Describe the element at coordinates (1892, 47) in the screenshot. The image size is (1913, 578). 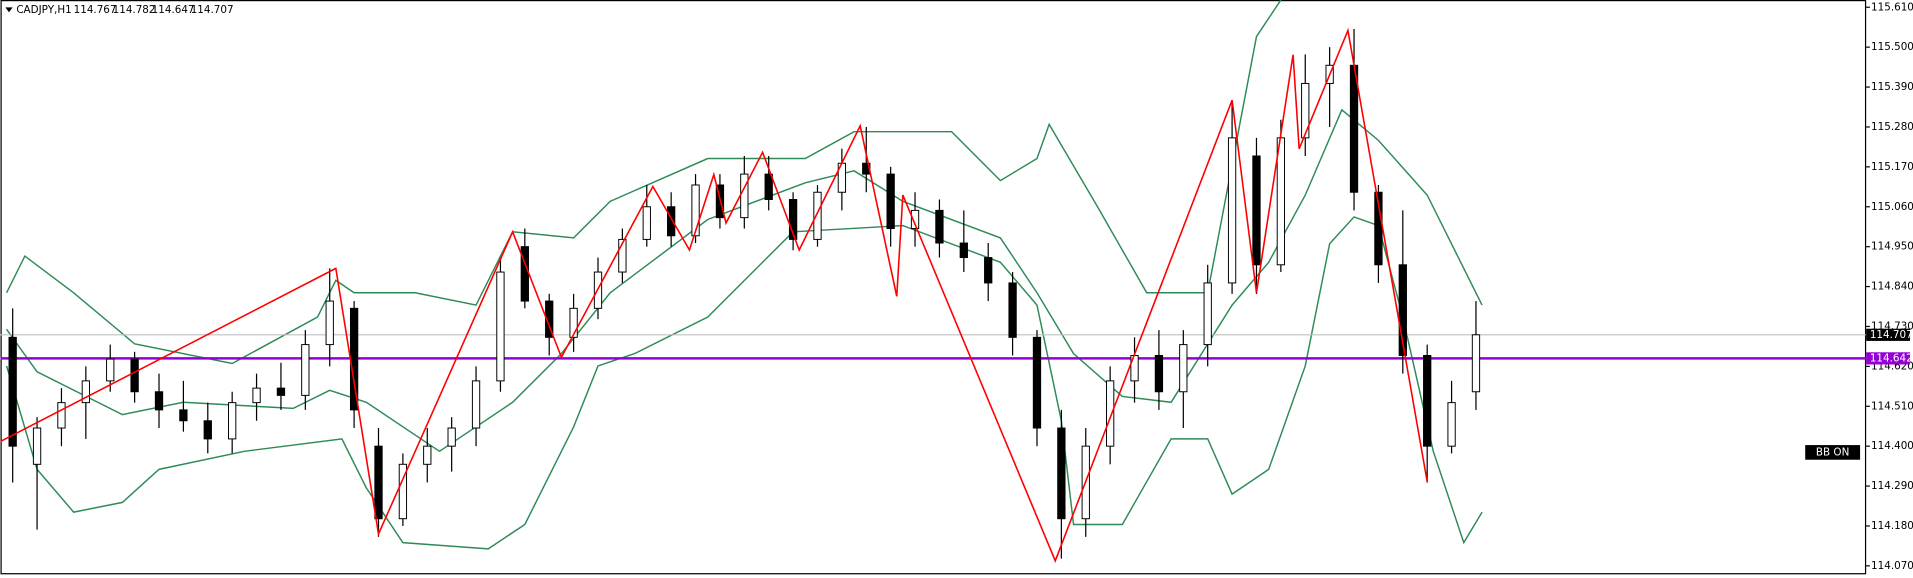
I see `y-tick-label: 115.500` at that location.